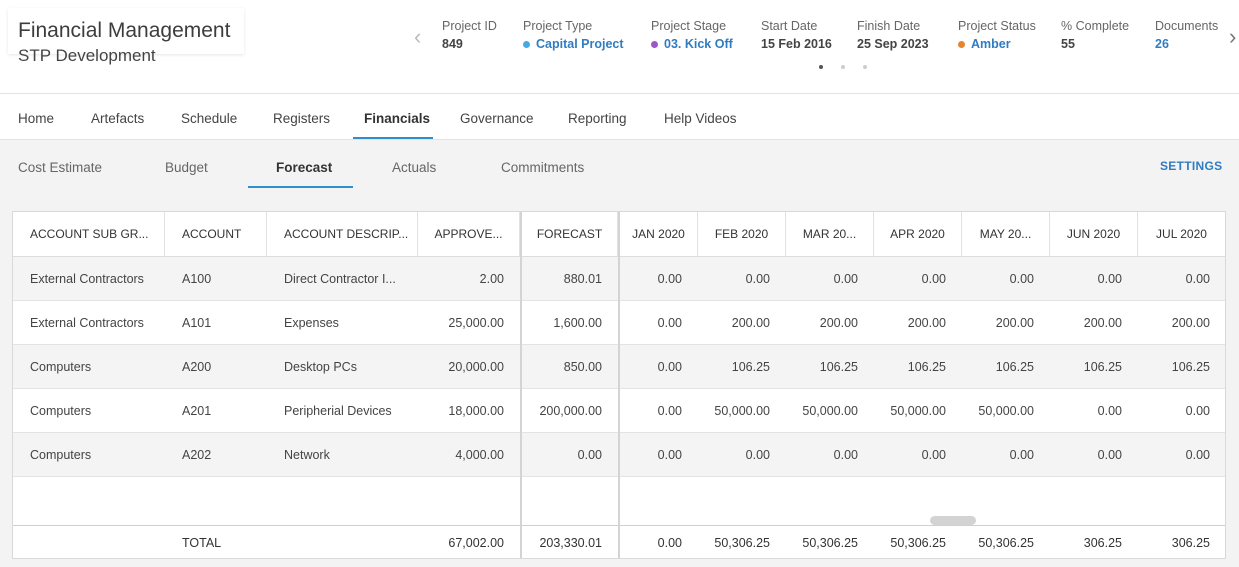  What do you see at coordinates (197, 366) in the screenshot?
I see `grid-cell: A200` at bounding box center [197, 366].